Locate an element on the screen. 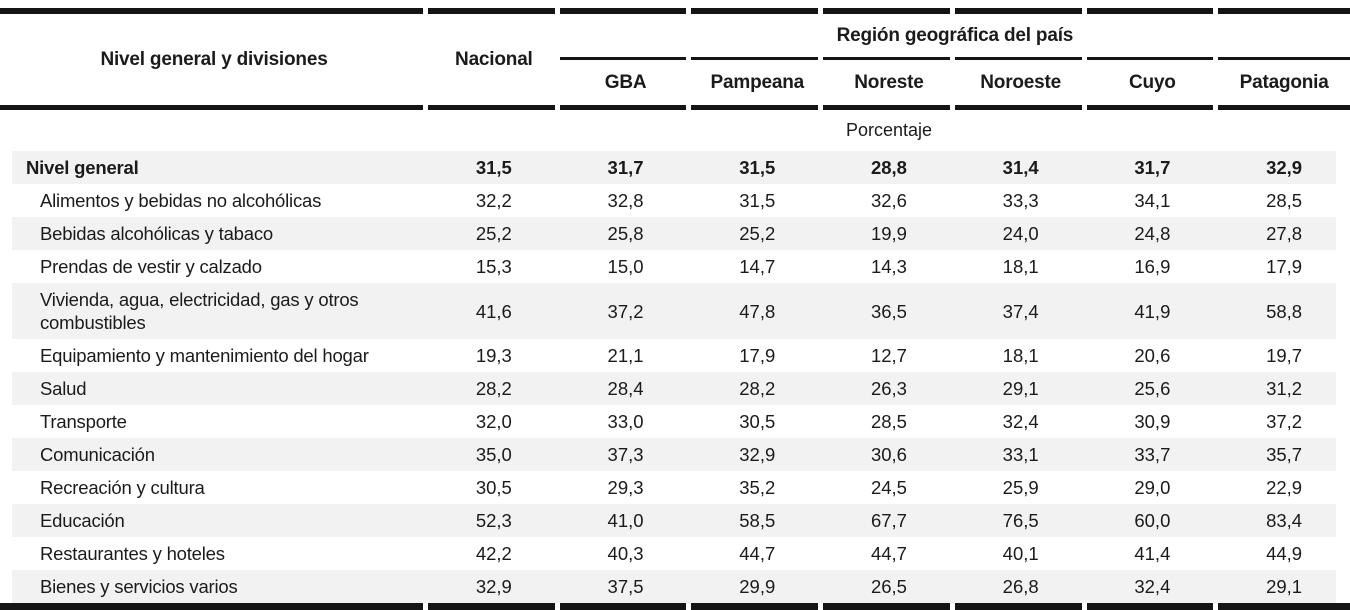 The width and height of the screenshot is (1350, 610). row-label: Prendas de vestir y calzado is located at coordinates (151, 266).